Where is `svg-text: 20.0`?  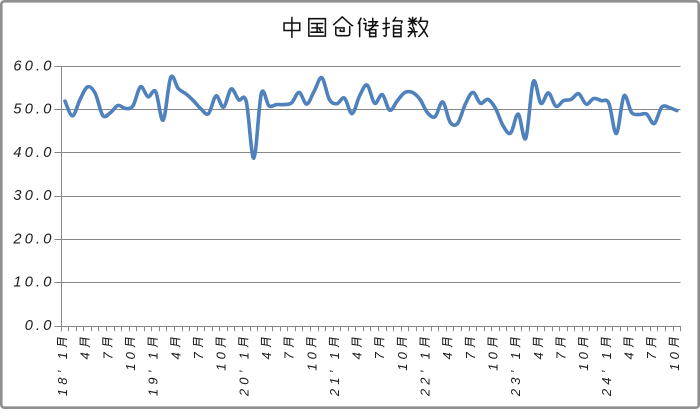
svg-text: 20.0 is located at coordinates (33, 239).